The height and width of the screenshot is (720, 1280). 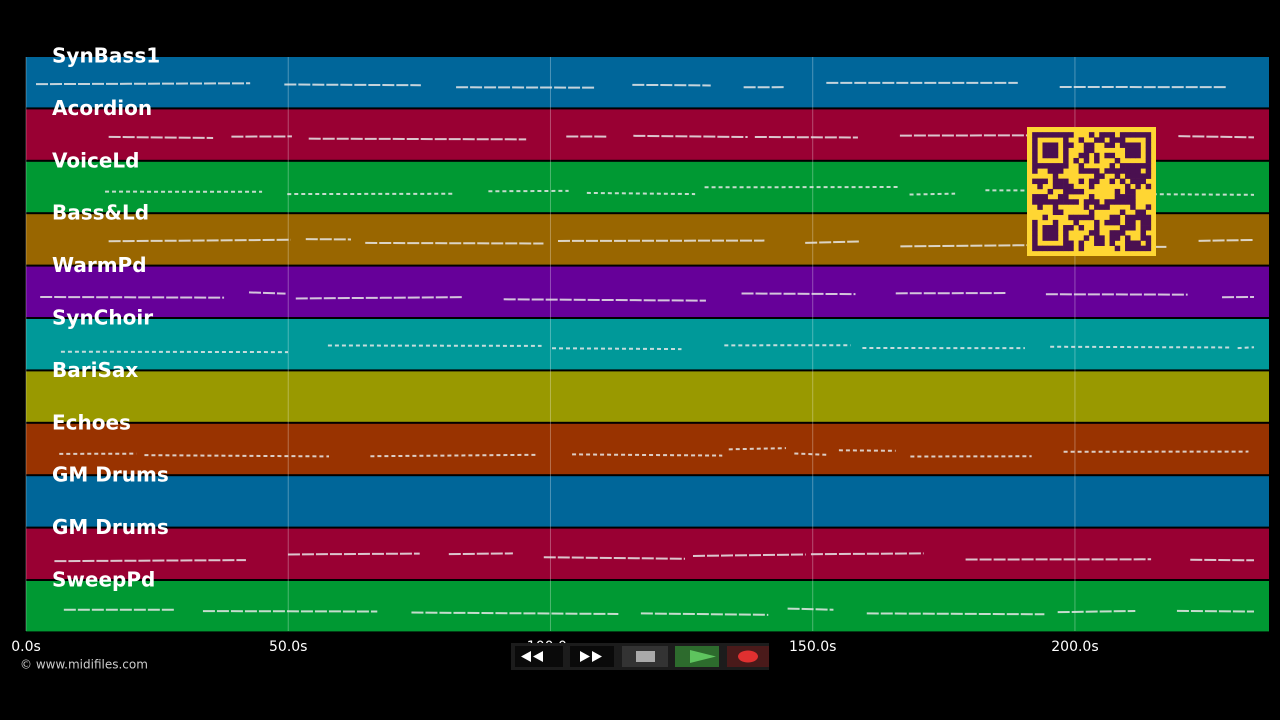 What do you see at coordinates (84, 665) in the screenshot?
I see `copyright: © www.midifiles.com` at bounding box center [84, 665].